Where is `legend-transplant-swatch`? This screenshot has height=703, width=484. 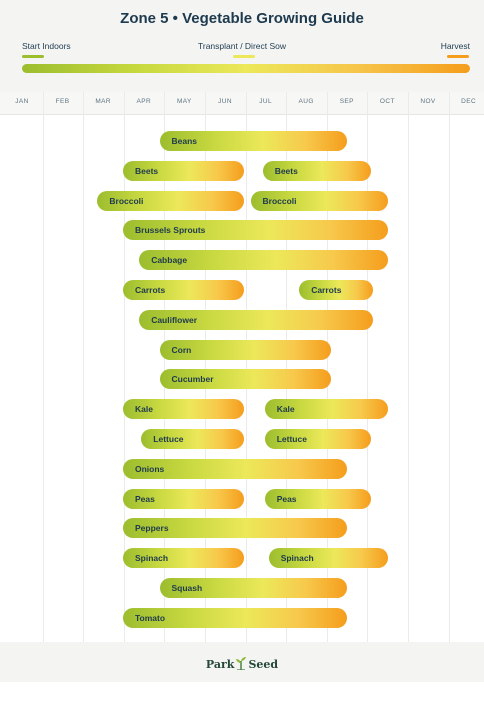 legend-transplant-swatch is located at coordinates (244, 56).